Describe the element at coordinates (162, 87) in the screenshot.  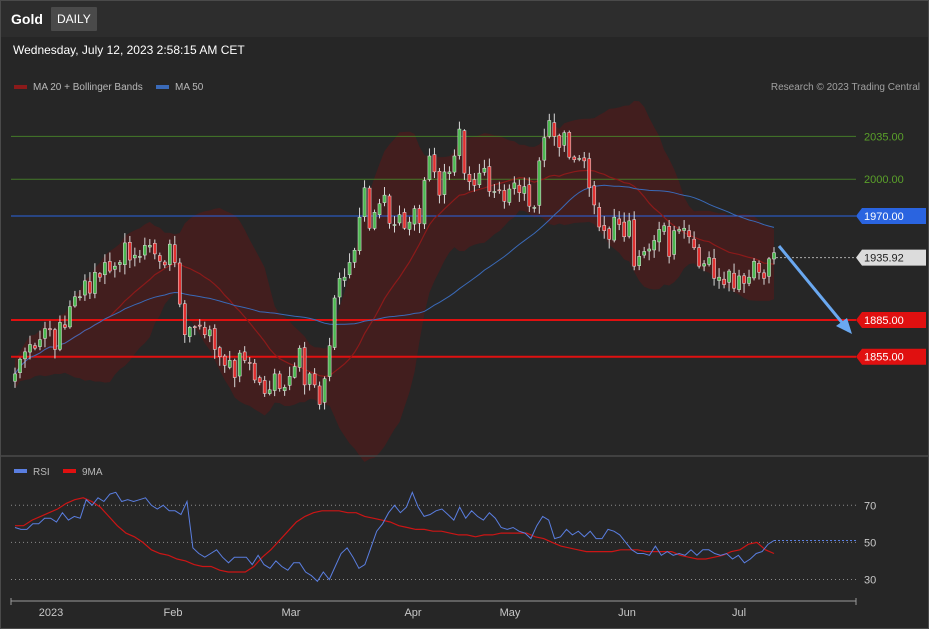
I see `ma50-legend-swatch` at that location.